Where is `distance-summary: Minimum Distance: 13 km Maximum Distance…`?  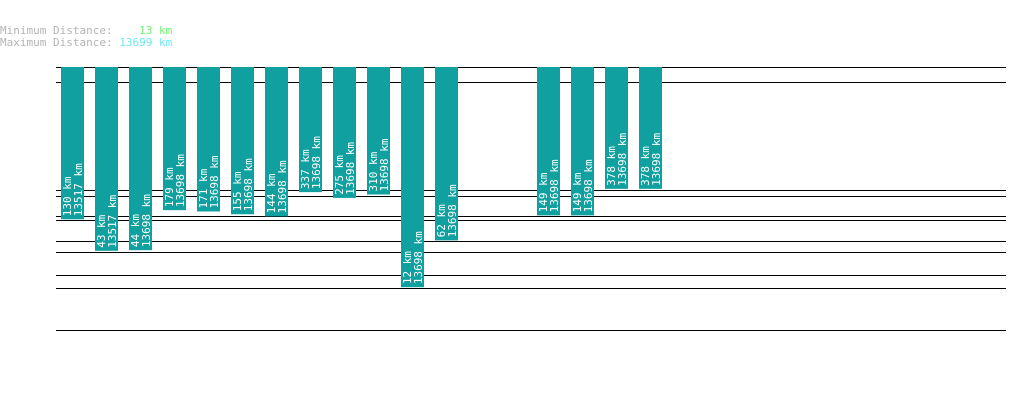 distance-summary: Minimum Distance: 13 km Maximum Distance… is located at coordinates (86, 37).